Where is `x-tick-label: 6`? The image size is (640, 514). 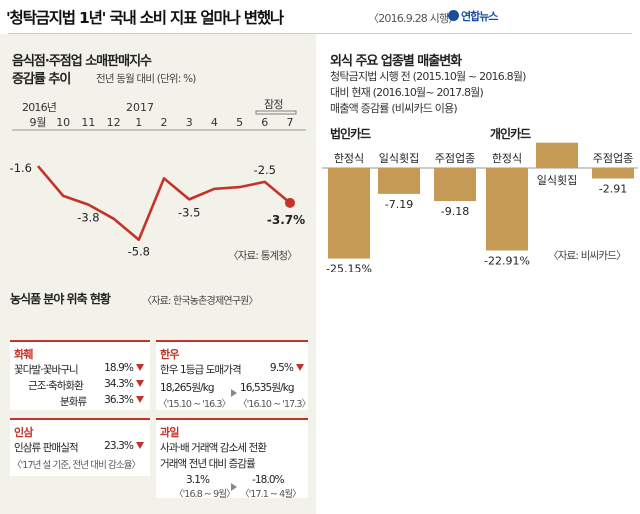 x-tick-label: 6 is located at coordinates (264, 122).